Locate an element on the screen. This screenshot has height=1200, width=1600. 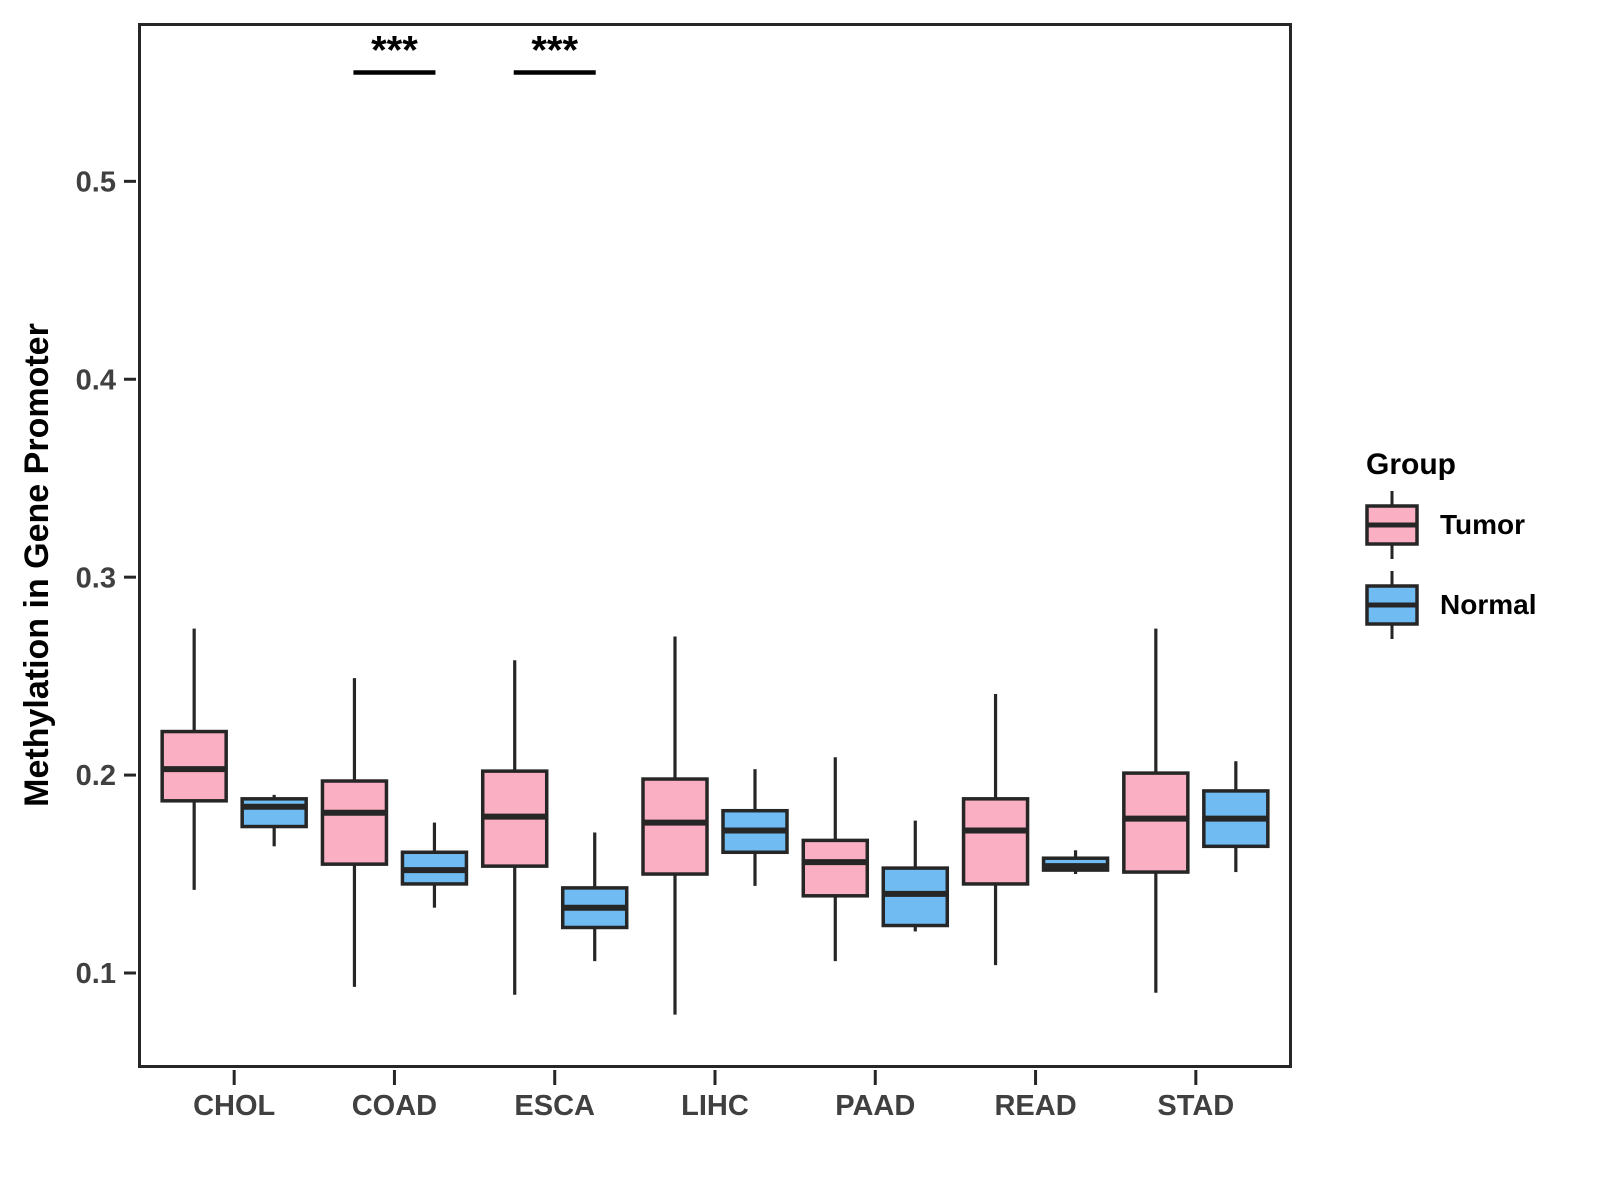
legend-title: Group is located at coordinates (1411, 464).